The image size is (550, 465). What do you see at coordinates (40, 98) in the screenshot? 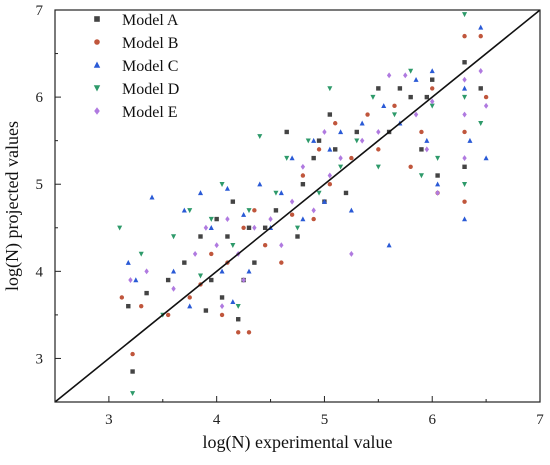
I see `y-tick-label: 6` at bounding box center [40, 98].